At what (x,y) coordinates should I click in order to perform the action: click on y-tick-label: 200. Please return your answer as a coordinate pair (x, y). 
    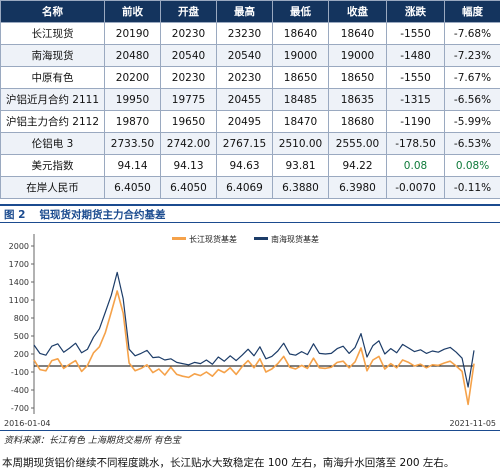
    Looking at the image, I should click on (21, 354).